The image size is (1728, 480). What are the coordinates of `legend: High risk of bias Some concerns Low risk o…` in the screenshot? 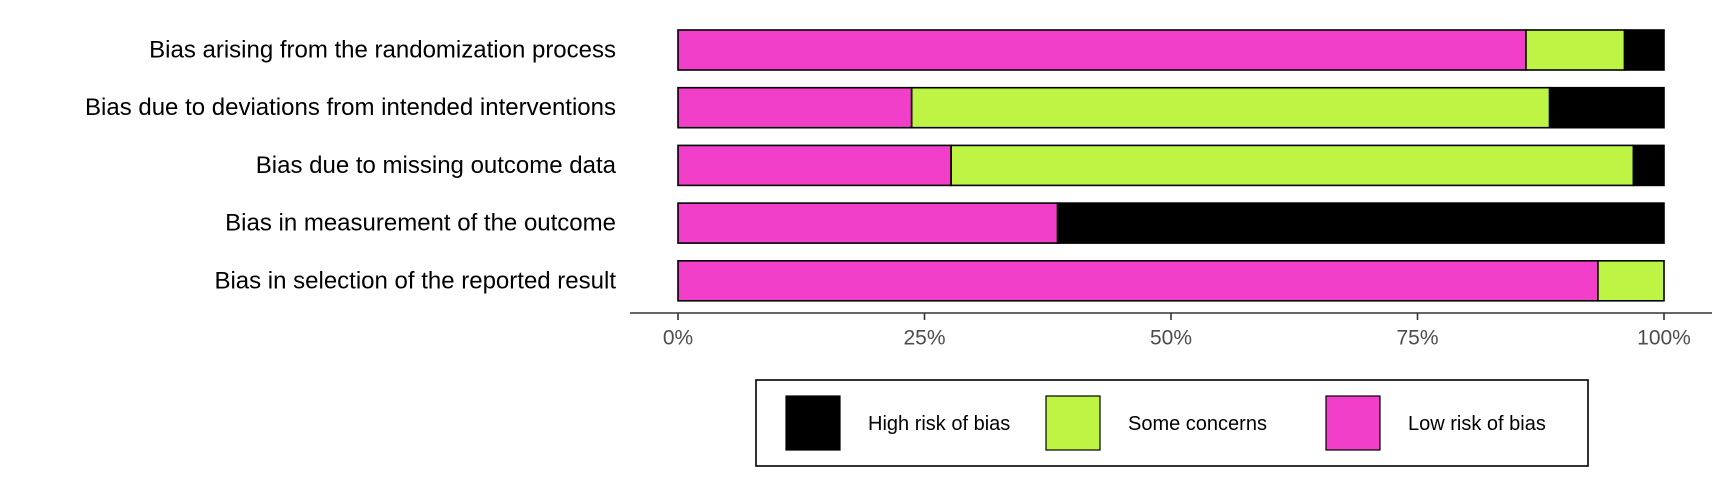 It's located at (1172, 423).